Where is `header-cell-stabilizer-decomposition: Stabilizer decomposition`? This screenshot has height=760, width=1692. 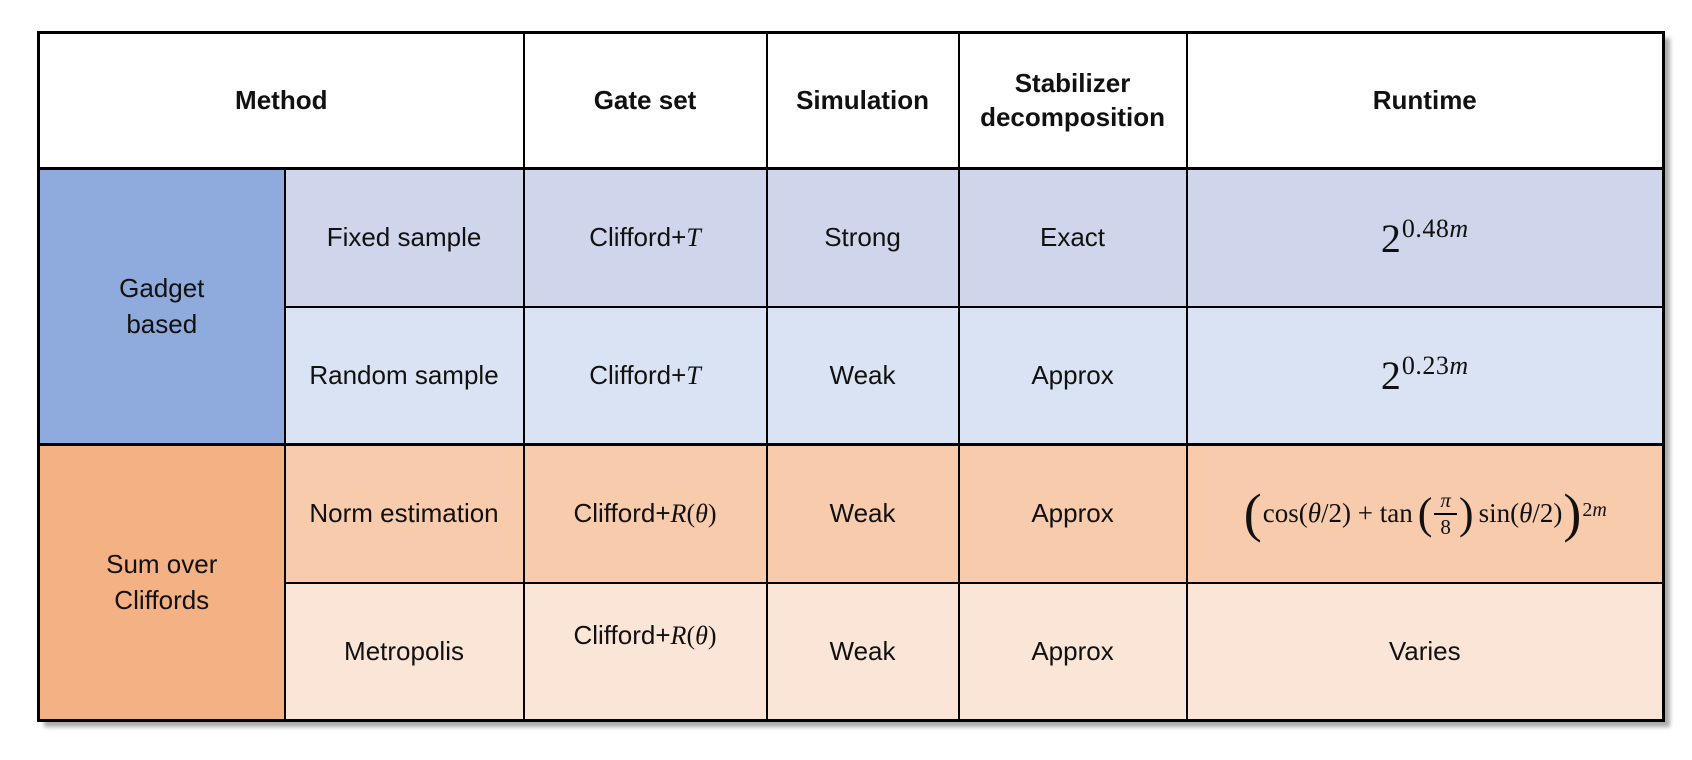
header-cell-stabilizer-decomposition: Stabilizer decomposition is located at coordinates (1072, 100).